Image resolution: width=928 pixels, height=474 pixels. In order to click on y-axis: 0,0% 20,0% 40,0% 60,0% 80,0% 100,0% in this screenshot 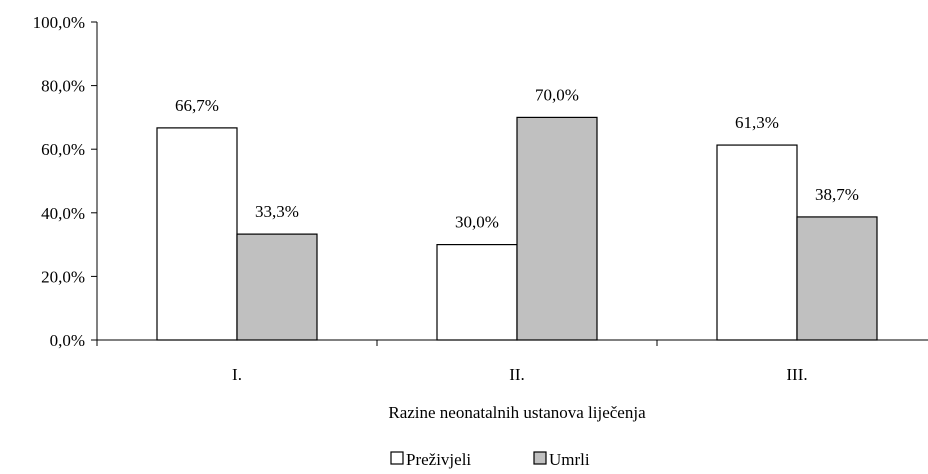, I will do `click(65, 181)`.